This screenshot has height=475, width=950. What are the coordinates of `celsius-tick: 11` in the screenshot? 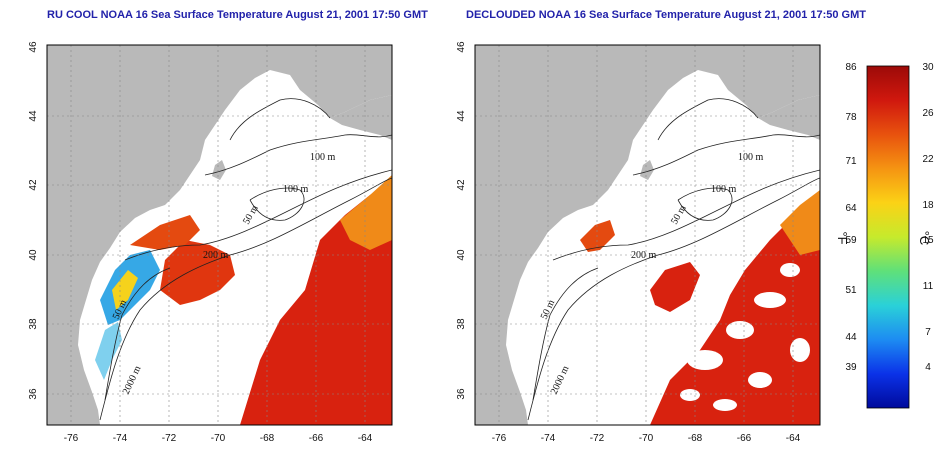 It's located at (928, 286).